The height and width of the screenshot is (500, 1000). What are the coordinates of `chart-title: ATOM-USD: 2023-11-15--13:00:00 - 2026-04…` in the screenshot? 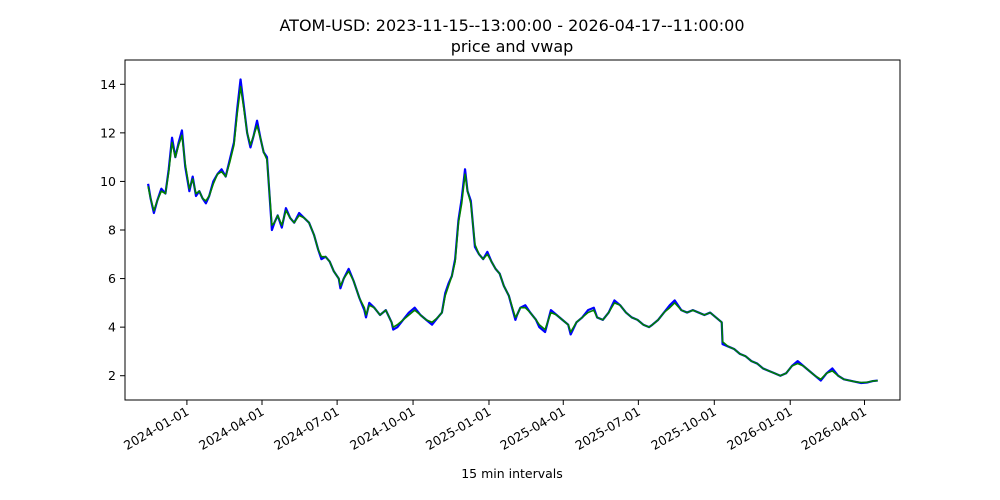 It's located at (511, 25).